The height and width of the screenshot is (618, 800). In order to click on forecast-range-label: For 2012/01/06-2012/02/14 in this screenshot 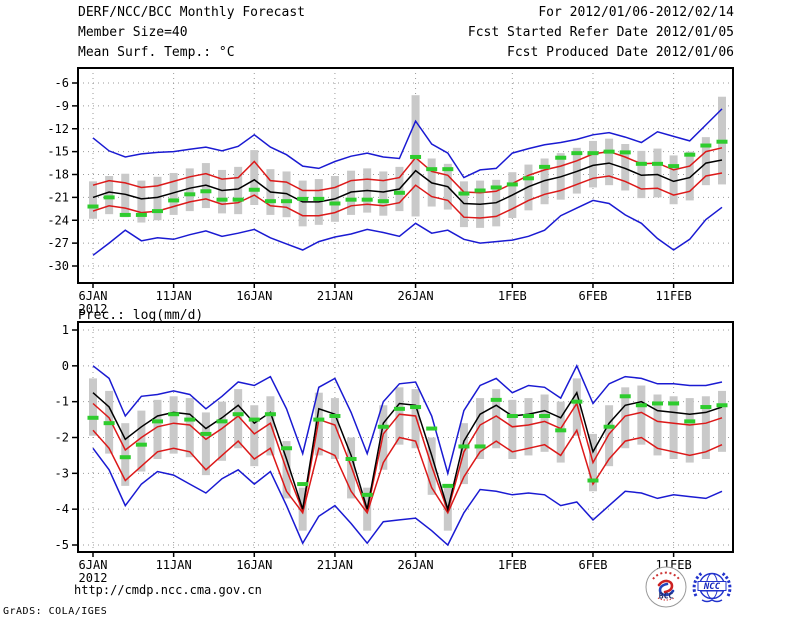, I will do `click(636, 12)`.